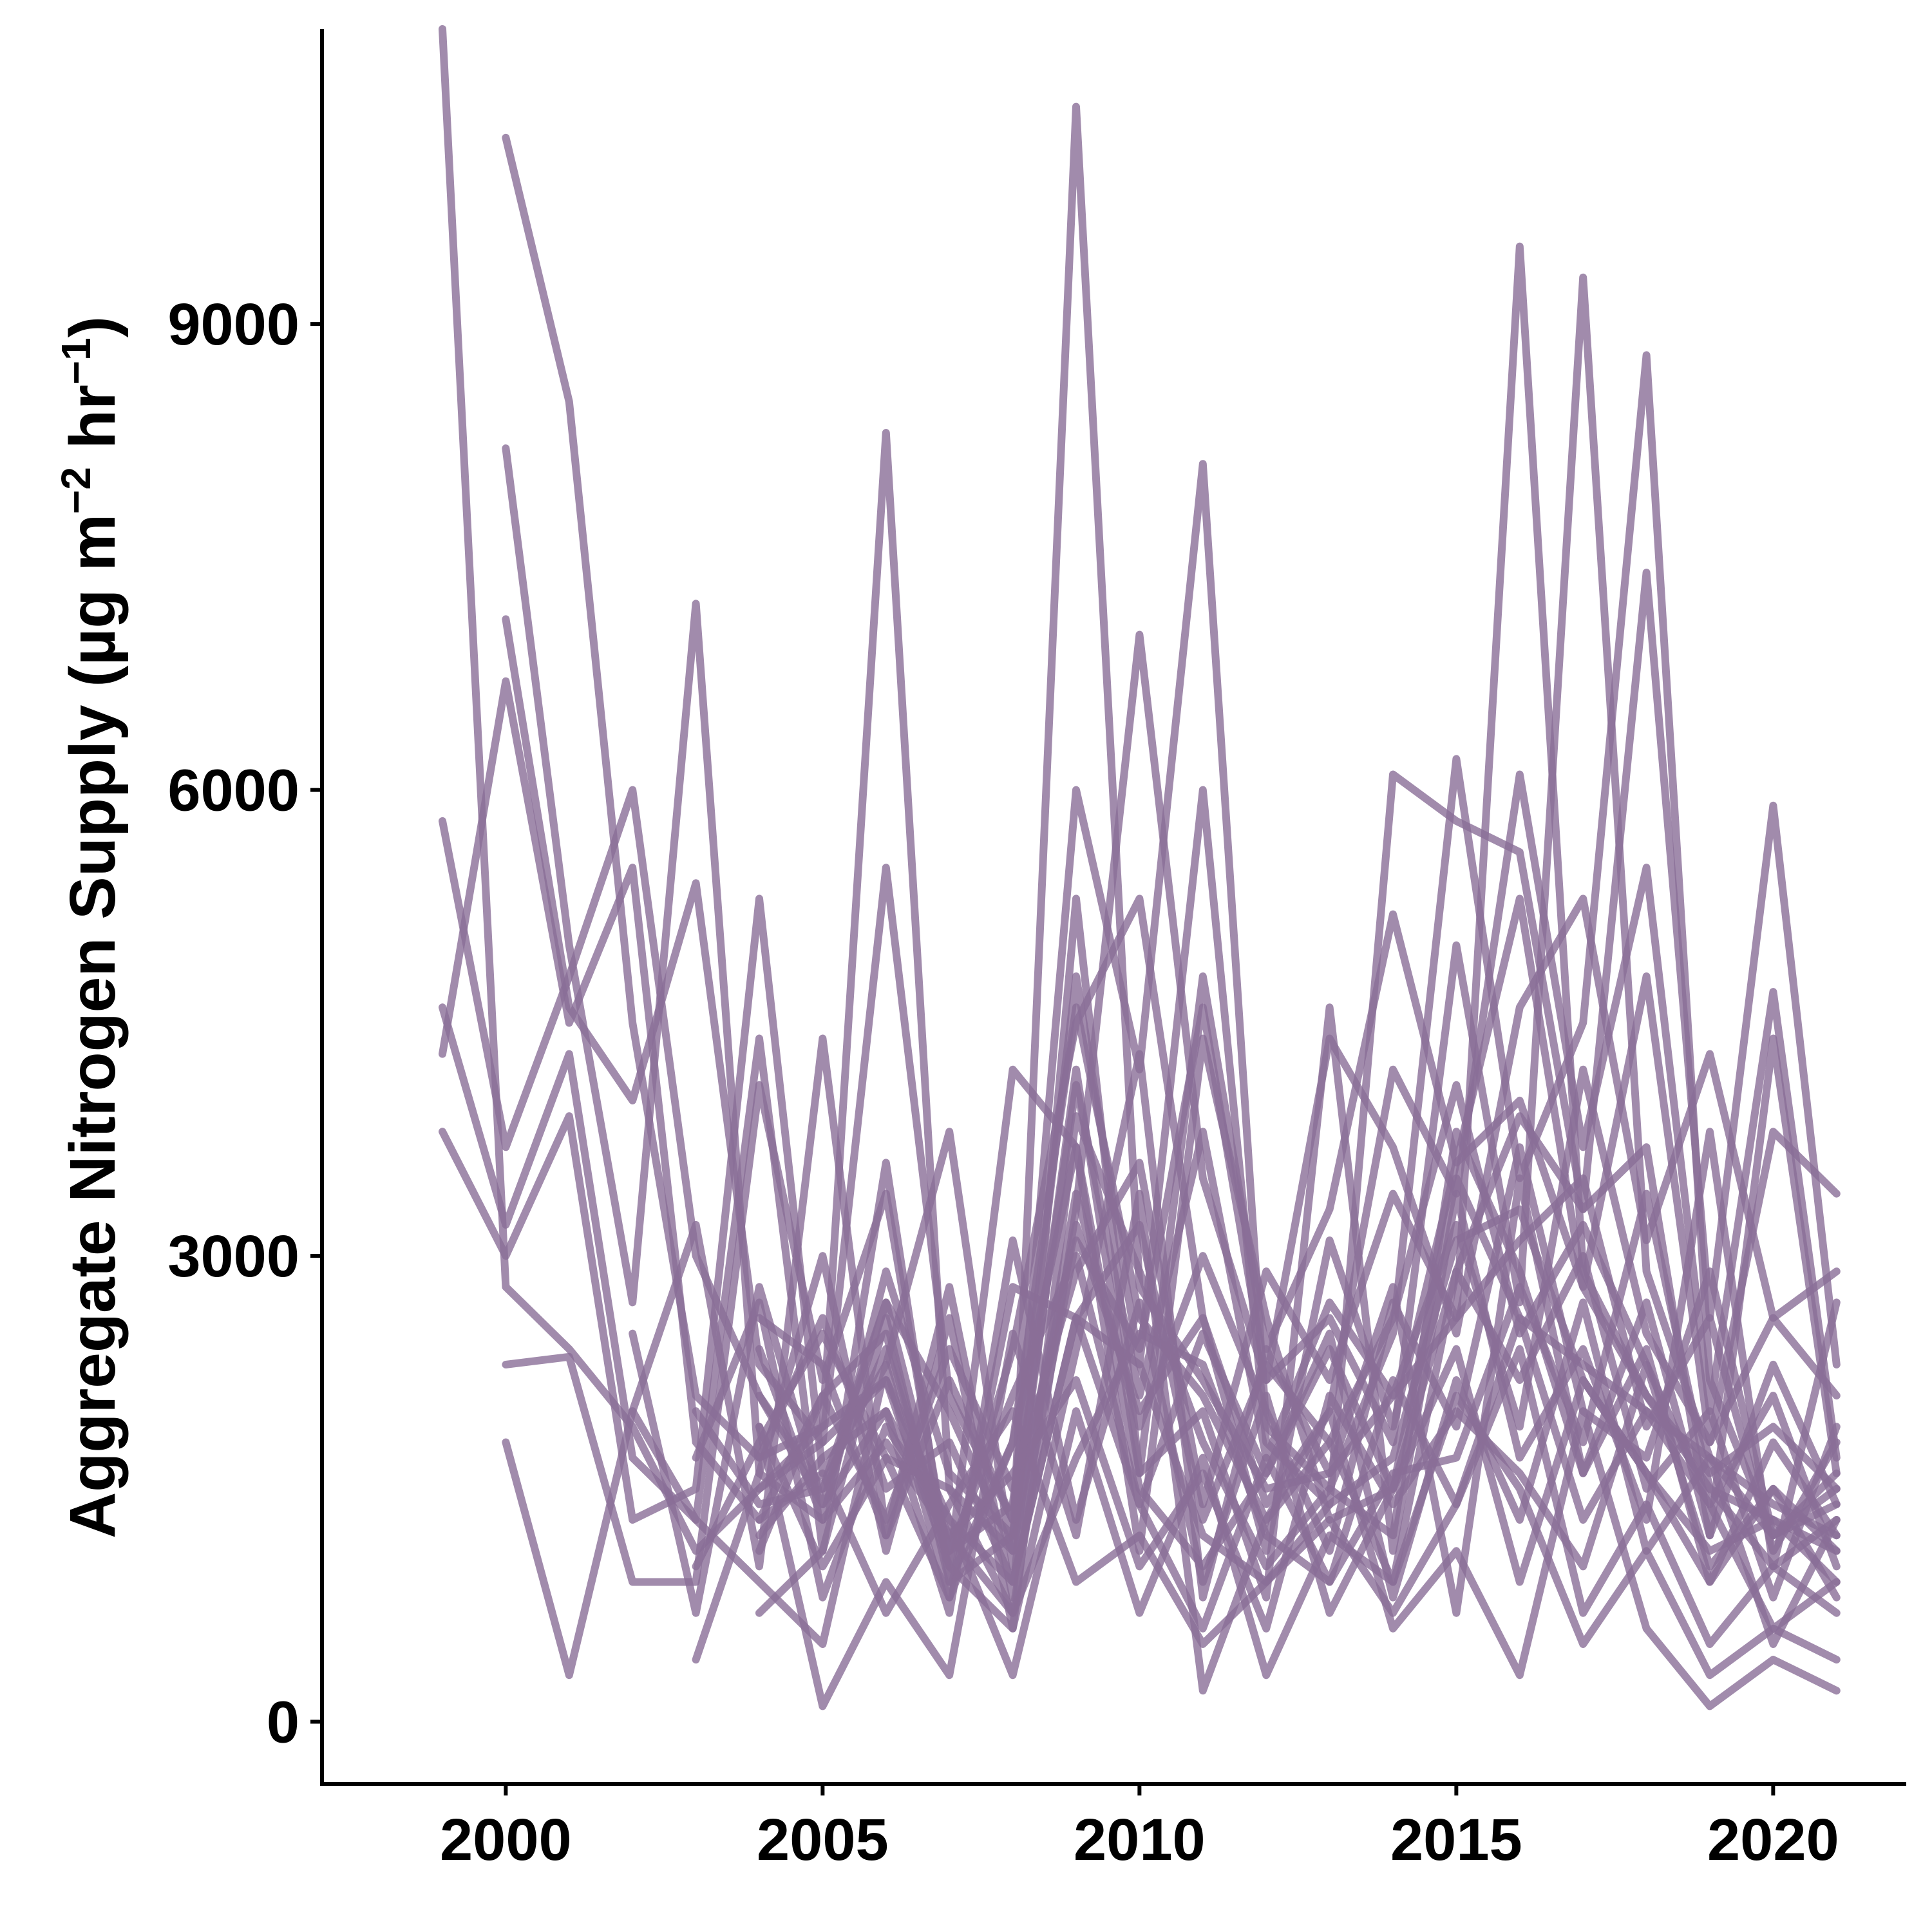 The image size is (1932, 1932). What do you see at coordinates (91, 927) in the screenshot?
I see `y-axis-title: Aggregate Nitrogen Supply (µg m−2 hr−1)` at bounding box center [91, 927].